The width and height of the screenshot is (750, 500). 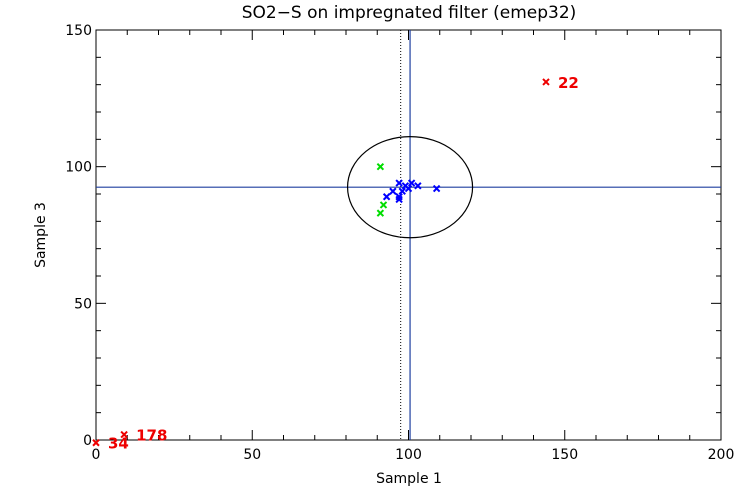 I want to click on x-tick-label: 200, so click(x=721, y=455).